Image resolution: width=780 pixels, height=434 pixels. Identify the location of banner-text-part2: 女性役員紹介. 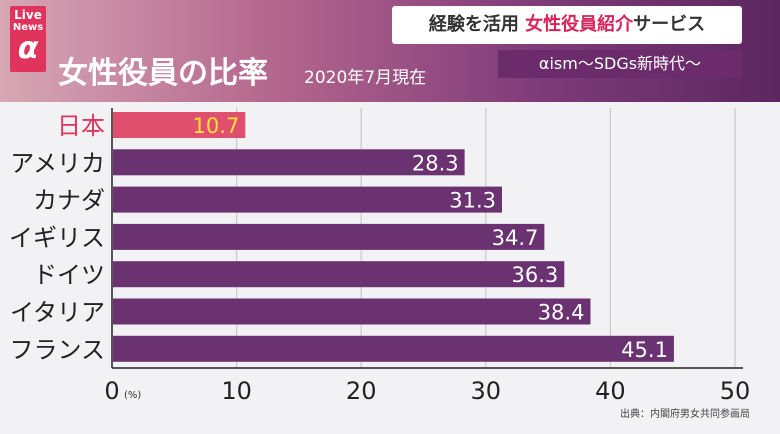
(579, 24).